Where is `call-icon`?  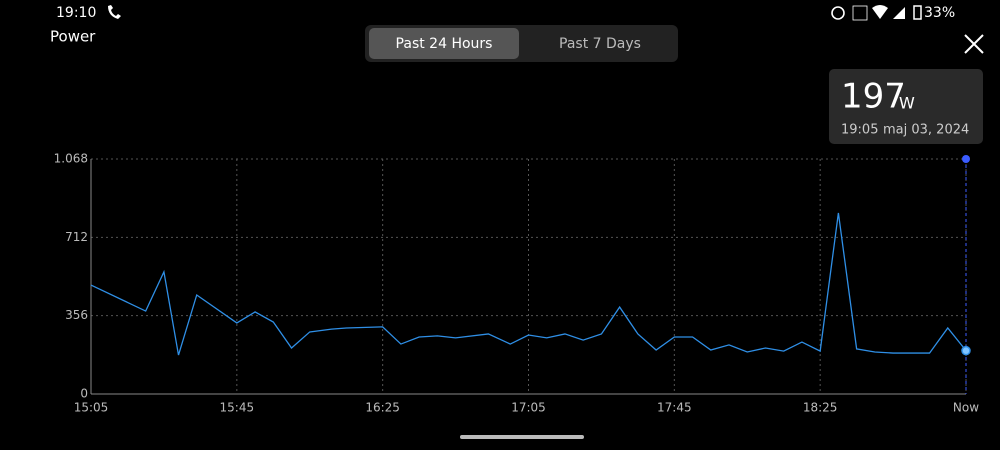 call-icon is located at coordinates (114, 12).